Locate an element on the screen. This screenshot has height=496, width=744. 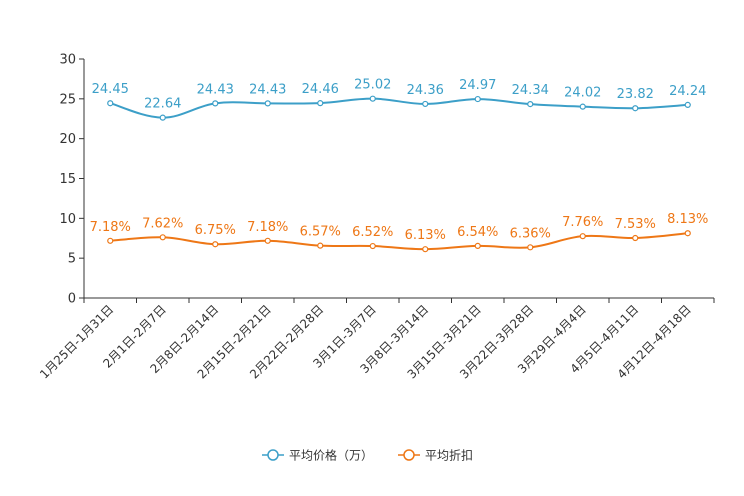
data-label: 24.02 is located at coordinates (582, 93).